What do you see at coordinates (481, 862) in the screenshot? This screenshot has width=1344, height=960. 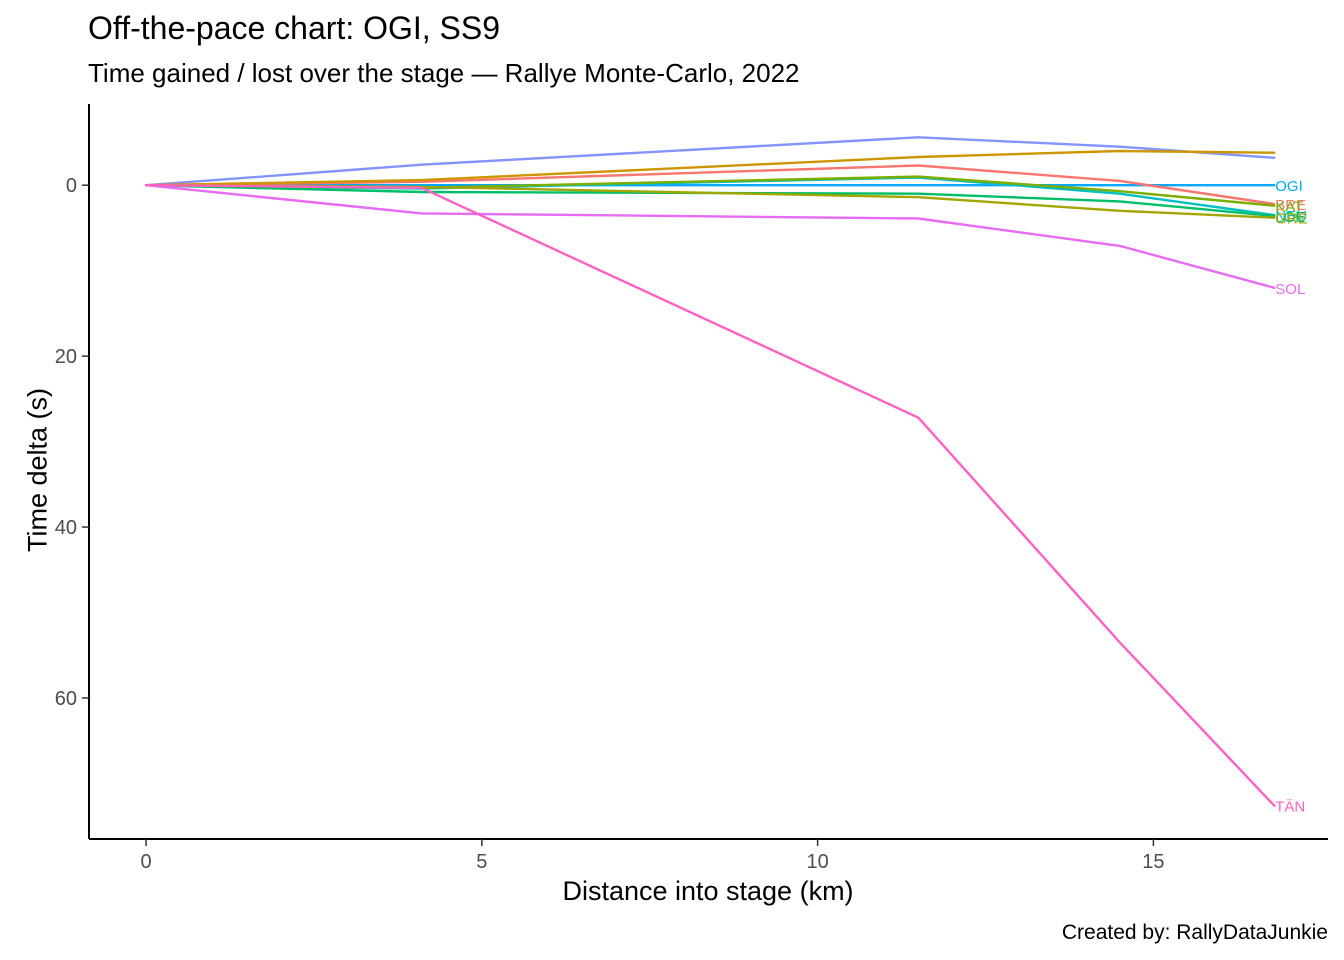 I see `x-tick-label: 5` at bounding box center [481, 862].